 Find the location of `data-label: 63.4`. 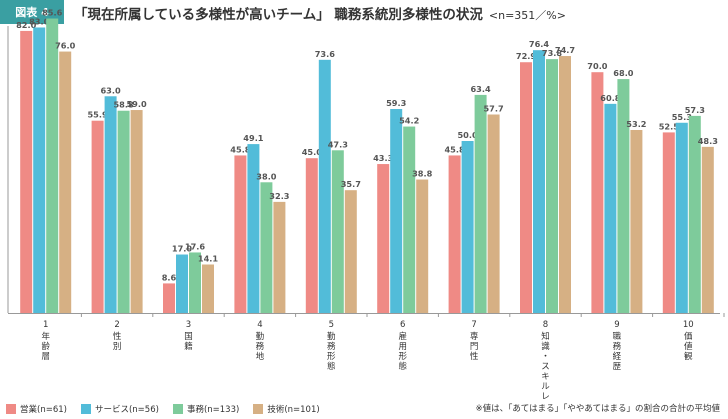

data-label: 63.4 is located at coordinates (480, 89).